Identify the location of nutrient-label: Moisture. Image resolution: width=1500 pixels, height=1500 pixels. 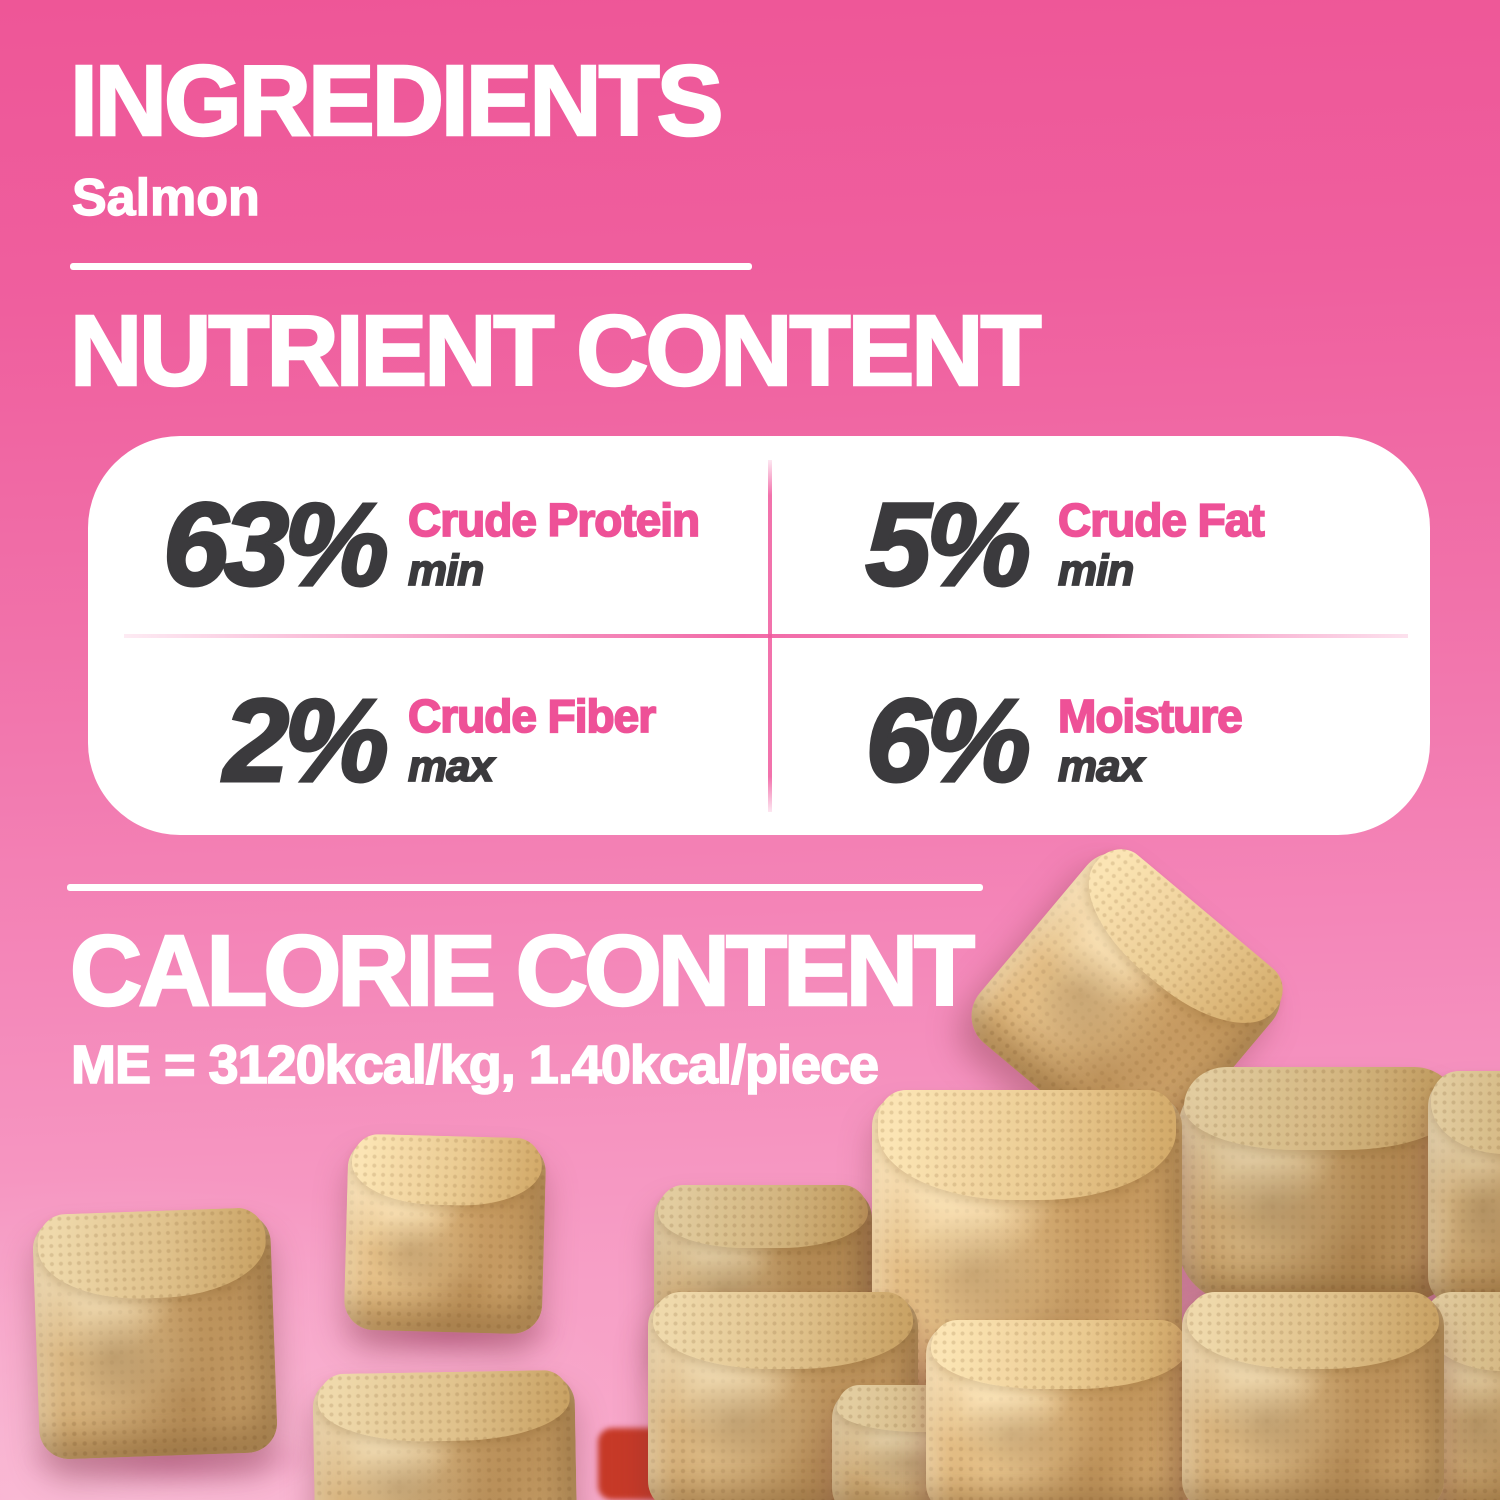
(1150, 715).